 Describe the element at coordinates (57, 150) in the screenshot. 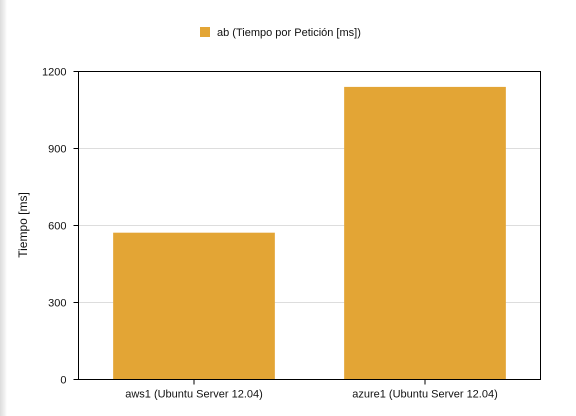

I see `y-tick-label: 900` at that location.